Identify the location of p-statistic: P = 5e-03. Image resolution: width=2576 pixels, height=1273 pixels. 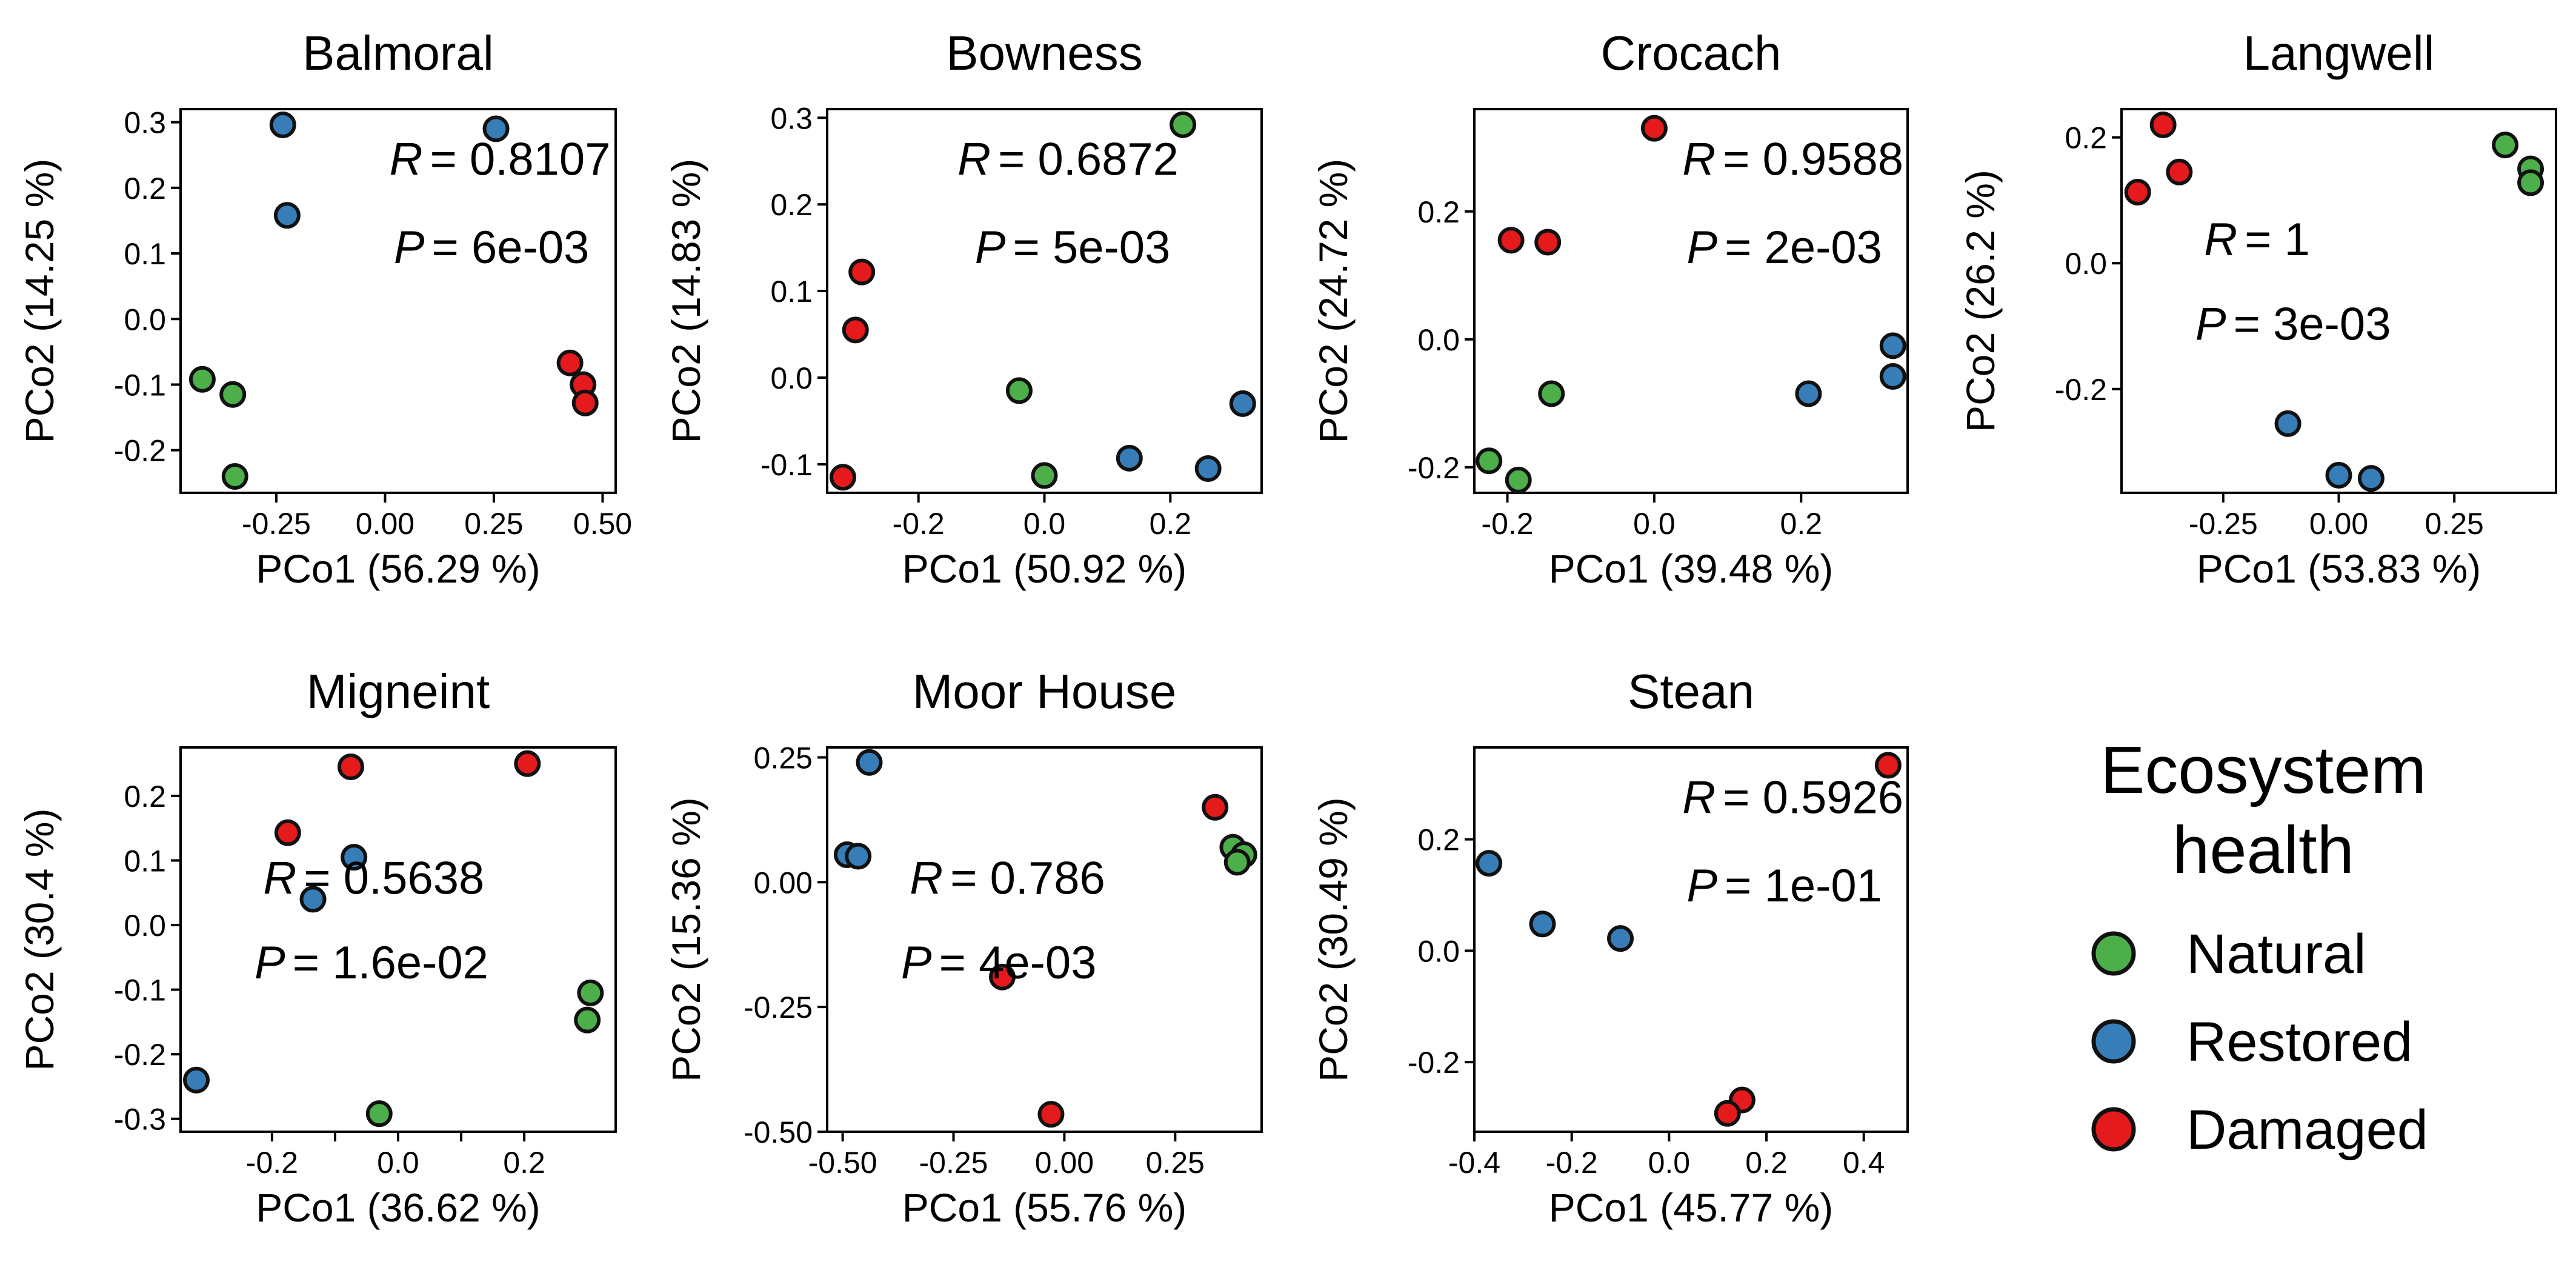
(1073, 247).